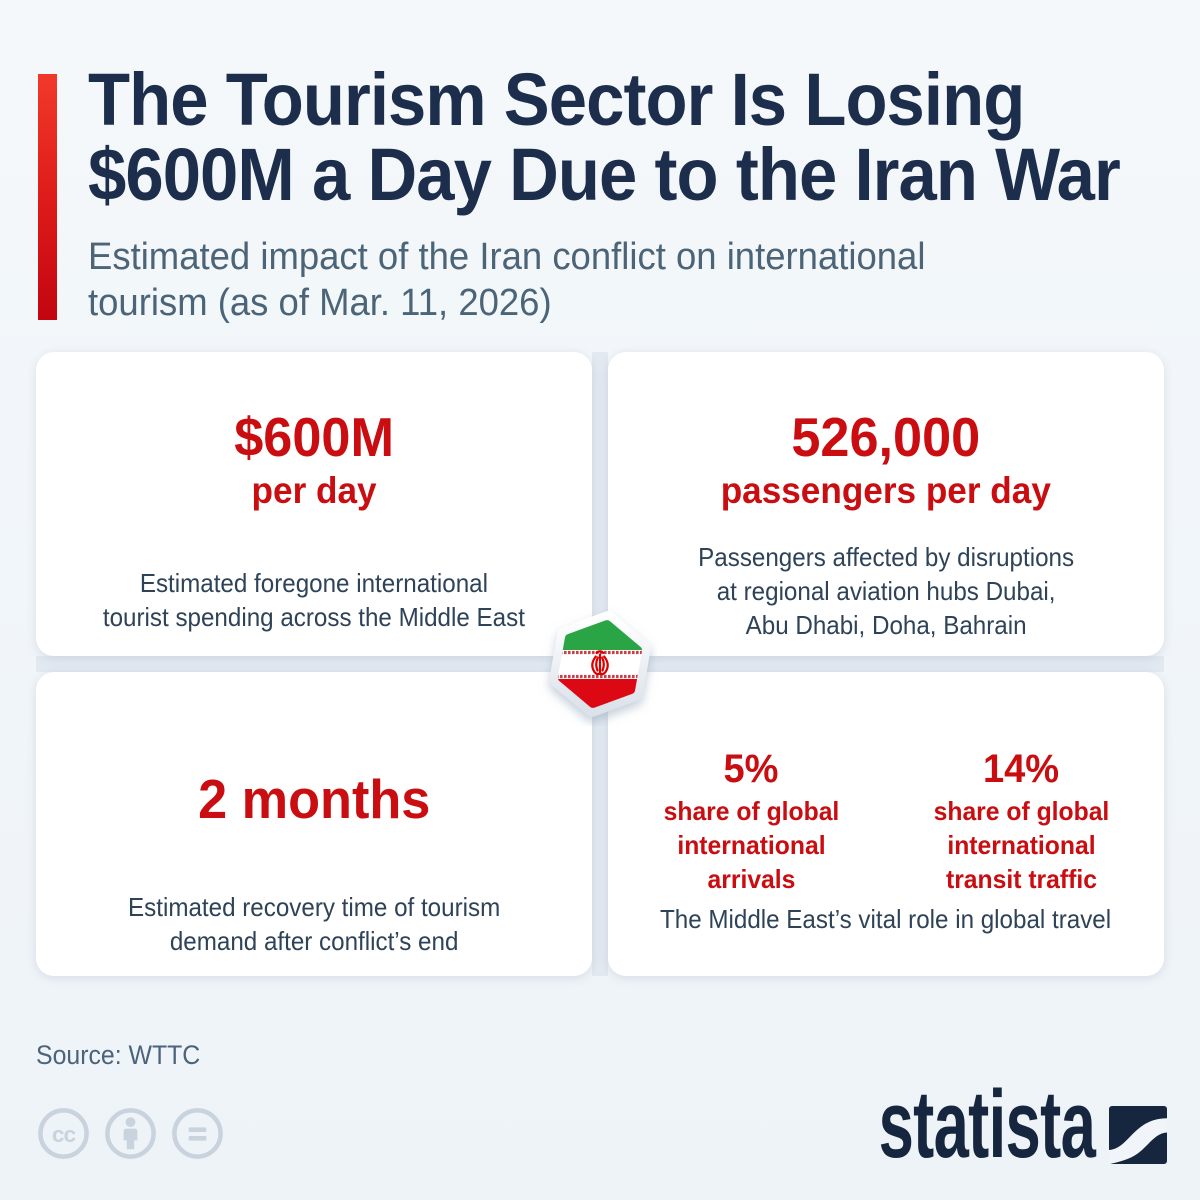 Image resolution: width=1200 pixels, height=1200 pixels. I want to click on statista-wordmark: statista, so click(986, 1124).